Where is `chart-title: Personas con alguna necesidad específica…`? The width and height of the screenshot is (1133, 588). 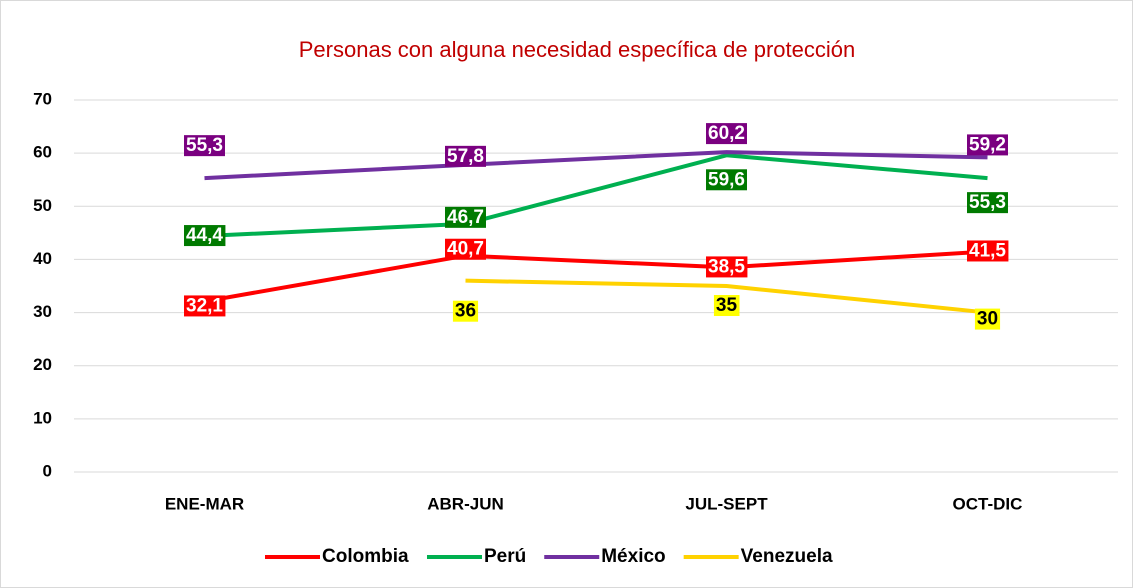 chart-title: Personas con alguna necesidad específica… is located at coordinates (577, 49).